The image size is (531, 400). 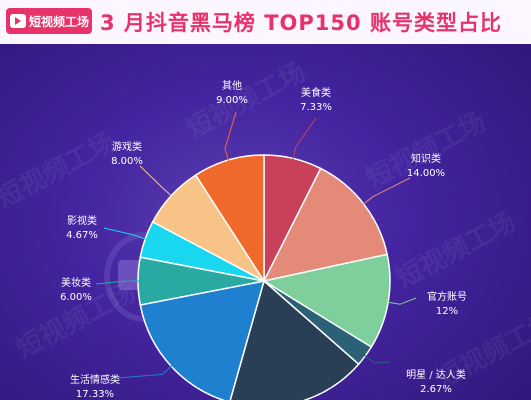 What do you see at coordinates (82, 235) in the screenshot?
I see `slice-value-label: 4.67%` at bounding box center [82, 235].